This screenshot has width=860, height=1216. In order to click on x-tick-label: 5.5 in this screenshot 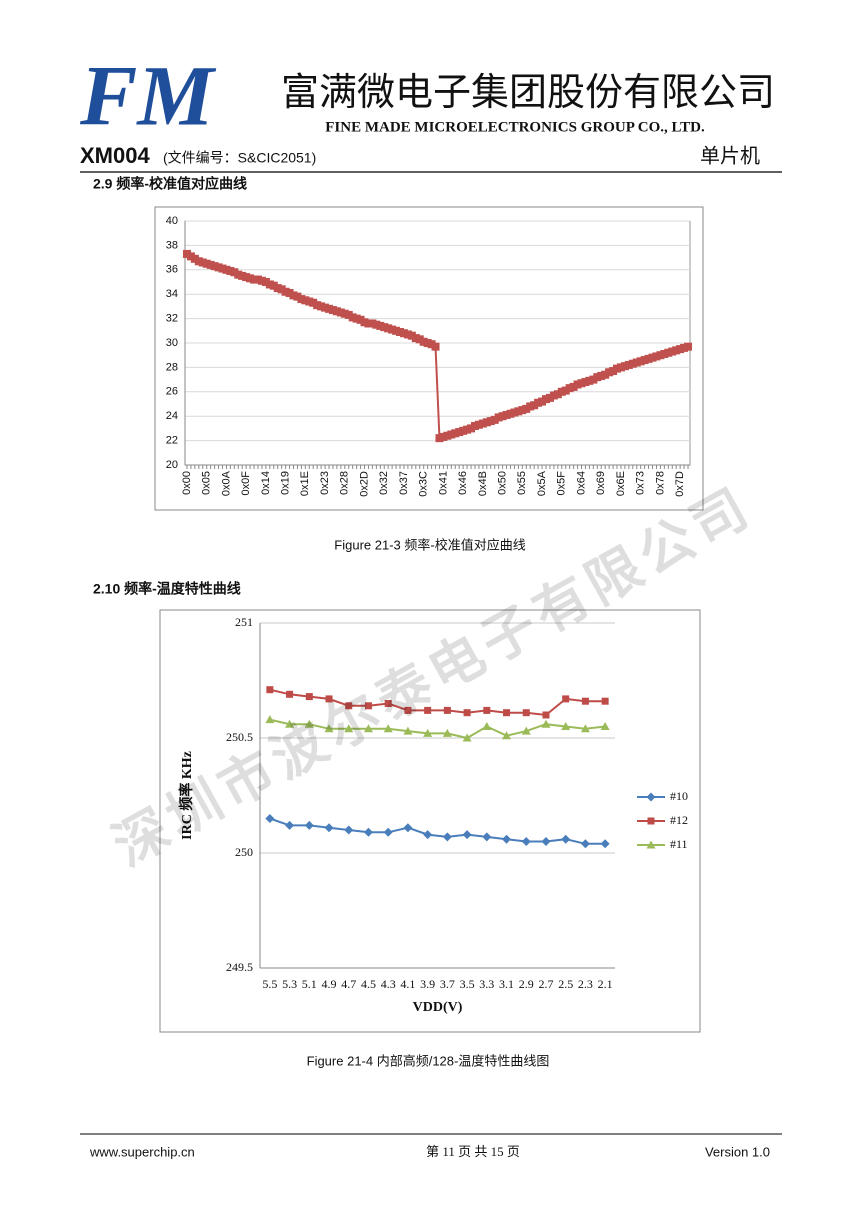, I will do `click(269, 984)`.